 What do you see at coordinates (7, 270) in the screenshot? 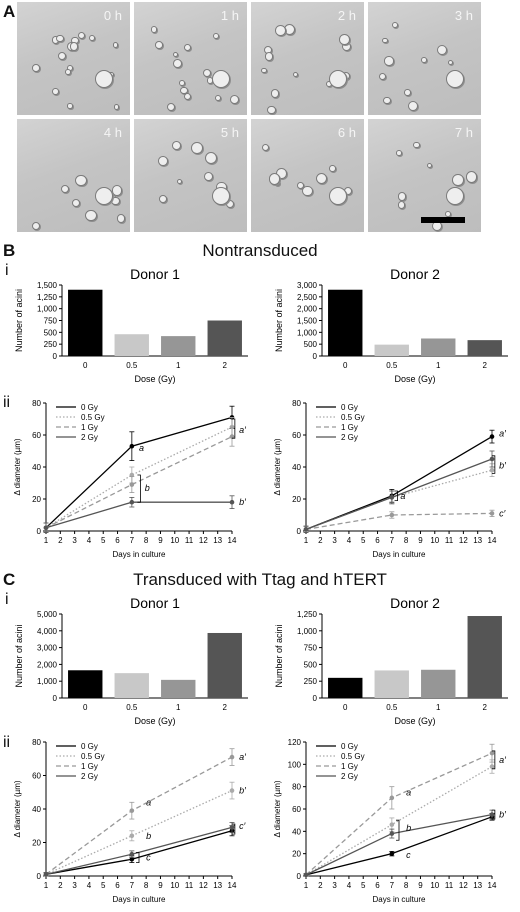
I see `panel-b-i-label: i` at bounding box center [7, 270].